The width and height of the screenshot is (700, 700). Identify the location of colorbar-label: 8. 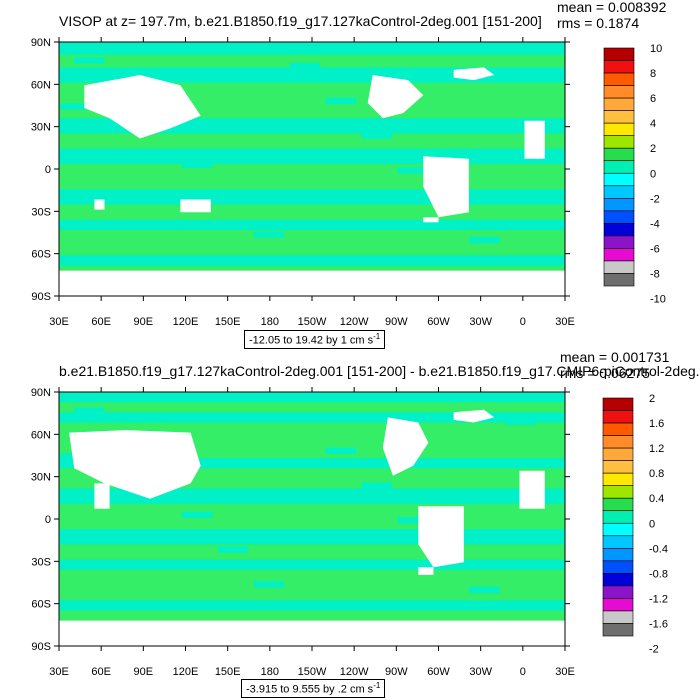
(653, 74).